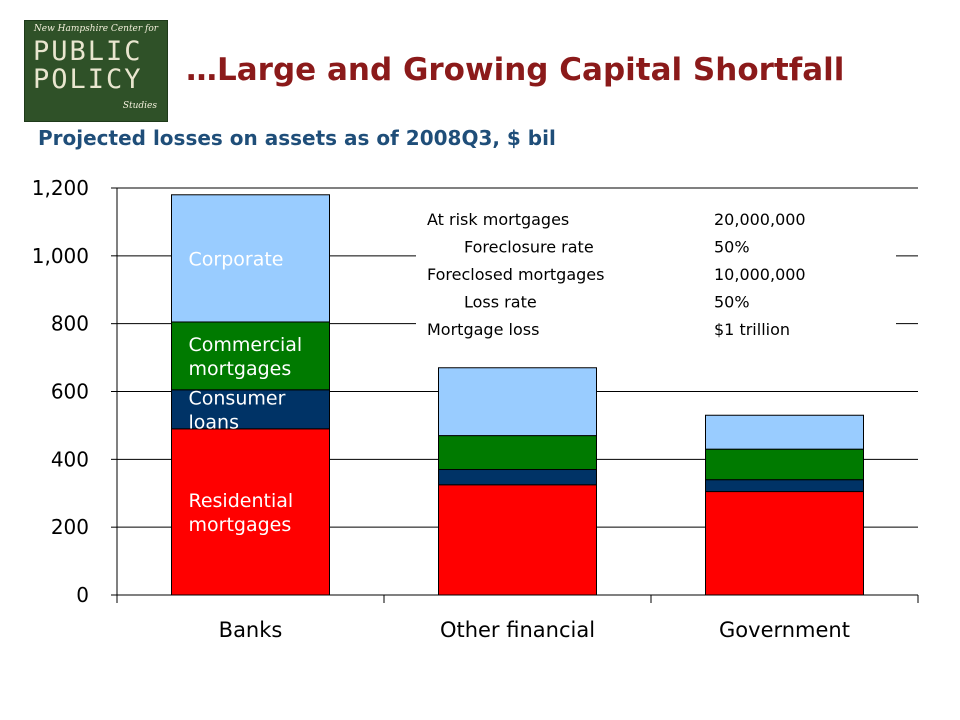  Describe the element at coordinates (240, 369) in the screenshot. I see `series-label-commercial-mortgages: mortgages` at that location.